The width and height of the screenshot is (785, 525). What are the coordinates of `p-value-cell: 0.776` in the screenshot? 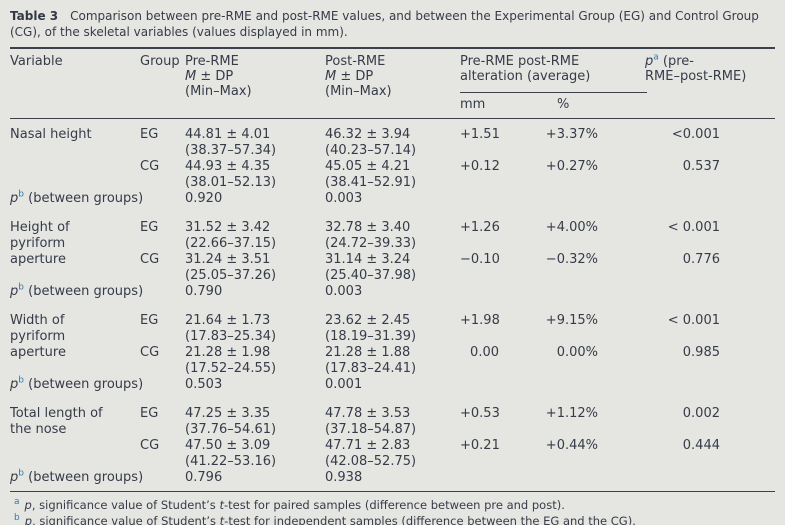 It's located at (701, 259).